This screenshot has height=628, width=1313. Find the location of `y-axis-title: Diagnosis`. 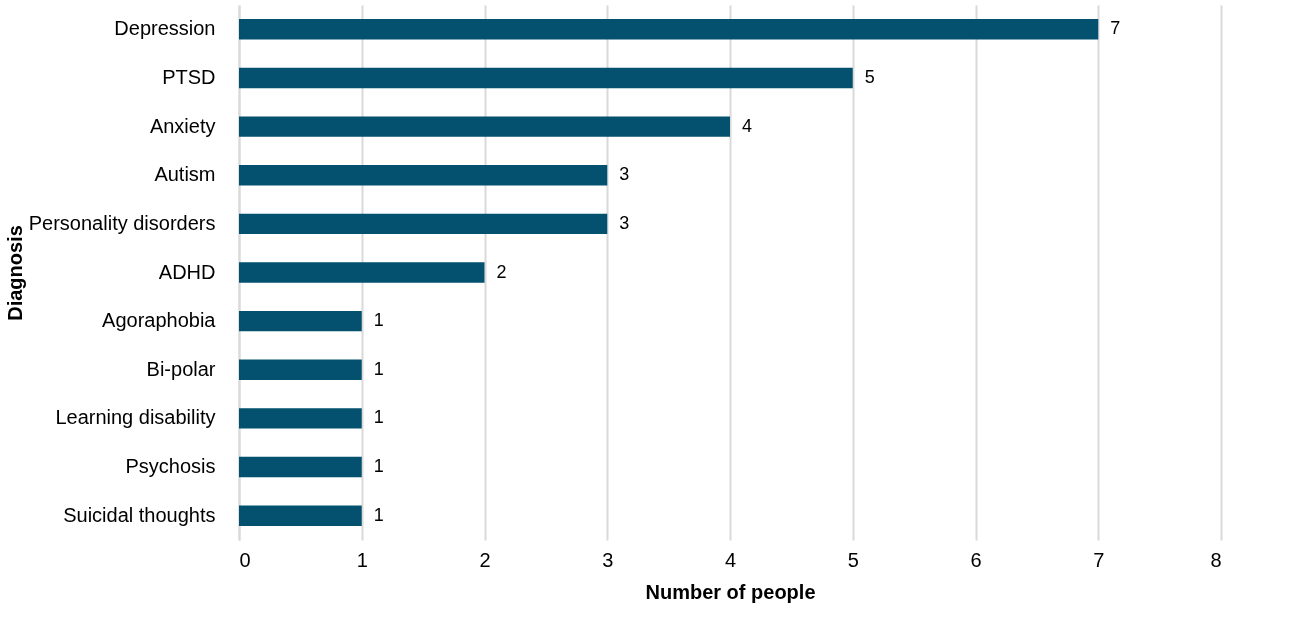

y-axis-title: Diagnosis is located at coordinates (14, 273).